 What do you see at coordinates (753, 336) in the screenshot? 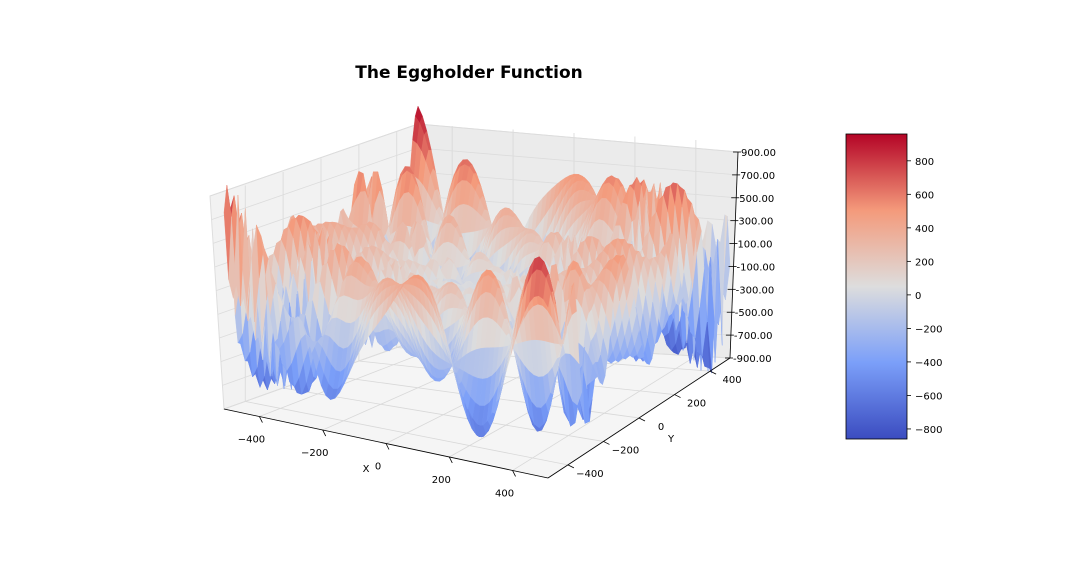
I see `z-tick-label: -700.00` at bounding box center [753, 336].